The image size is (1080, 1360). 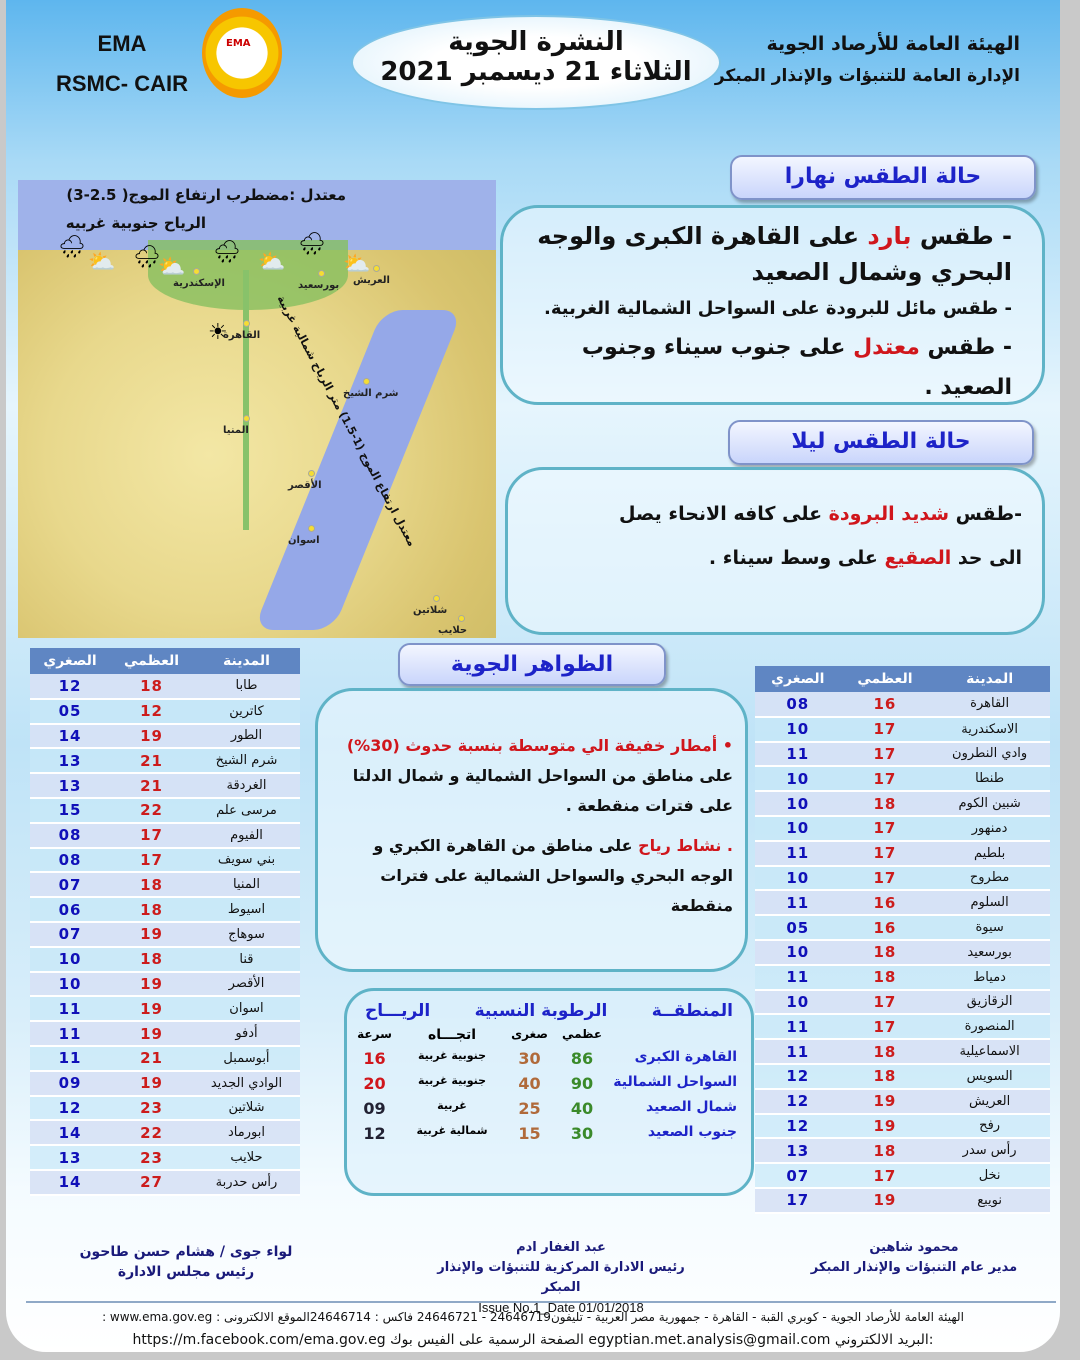 What do you see at coordinates (374, 1034) in the screenshot?
I see `header-speed: سرعة` at bounding box center [374, 1034].